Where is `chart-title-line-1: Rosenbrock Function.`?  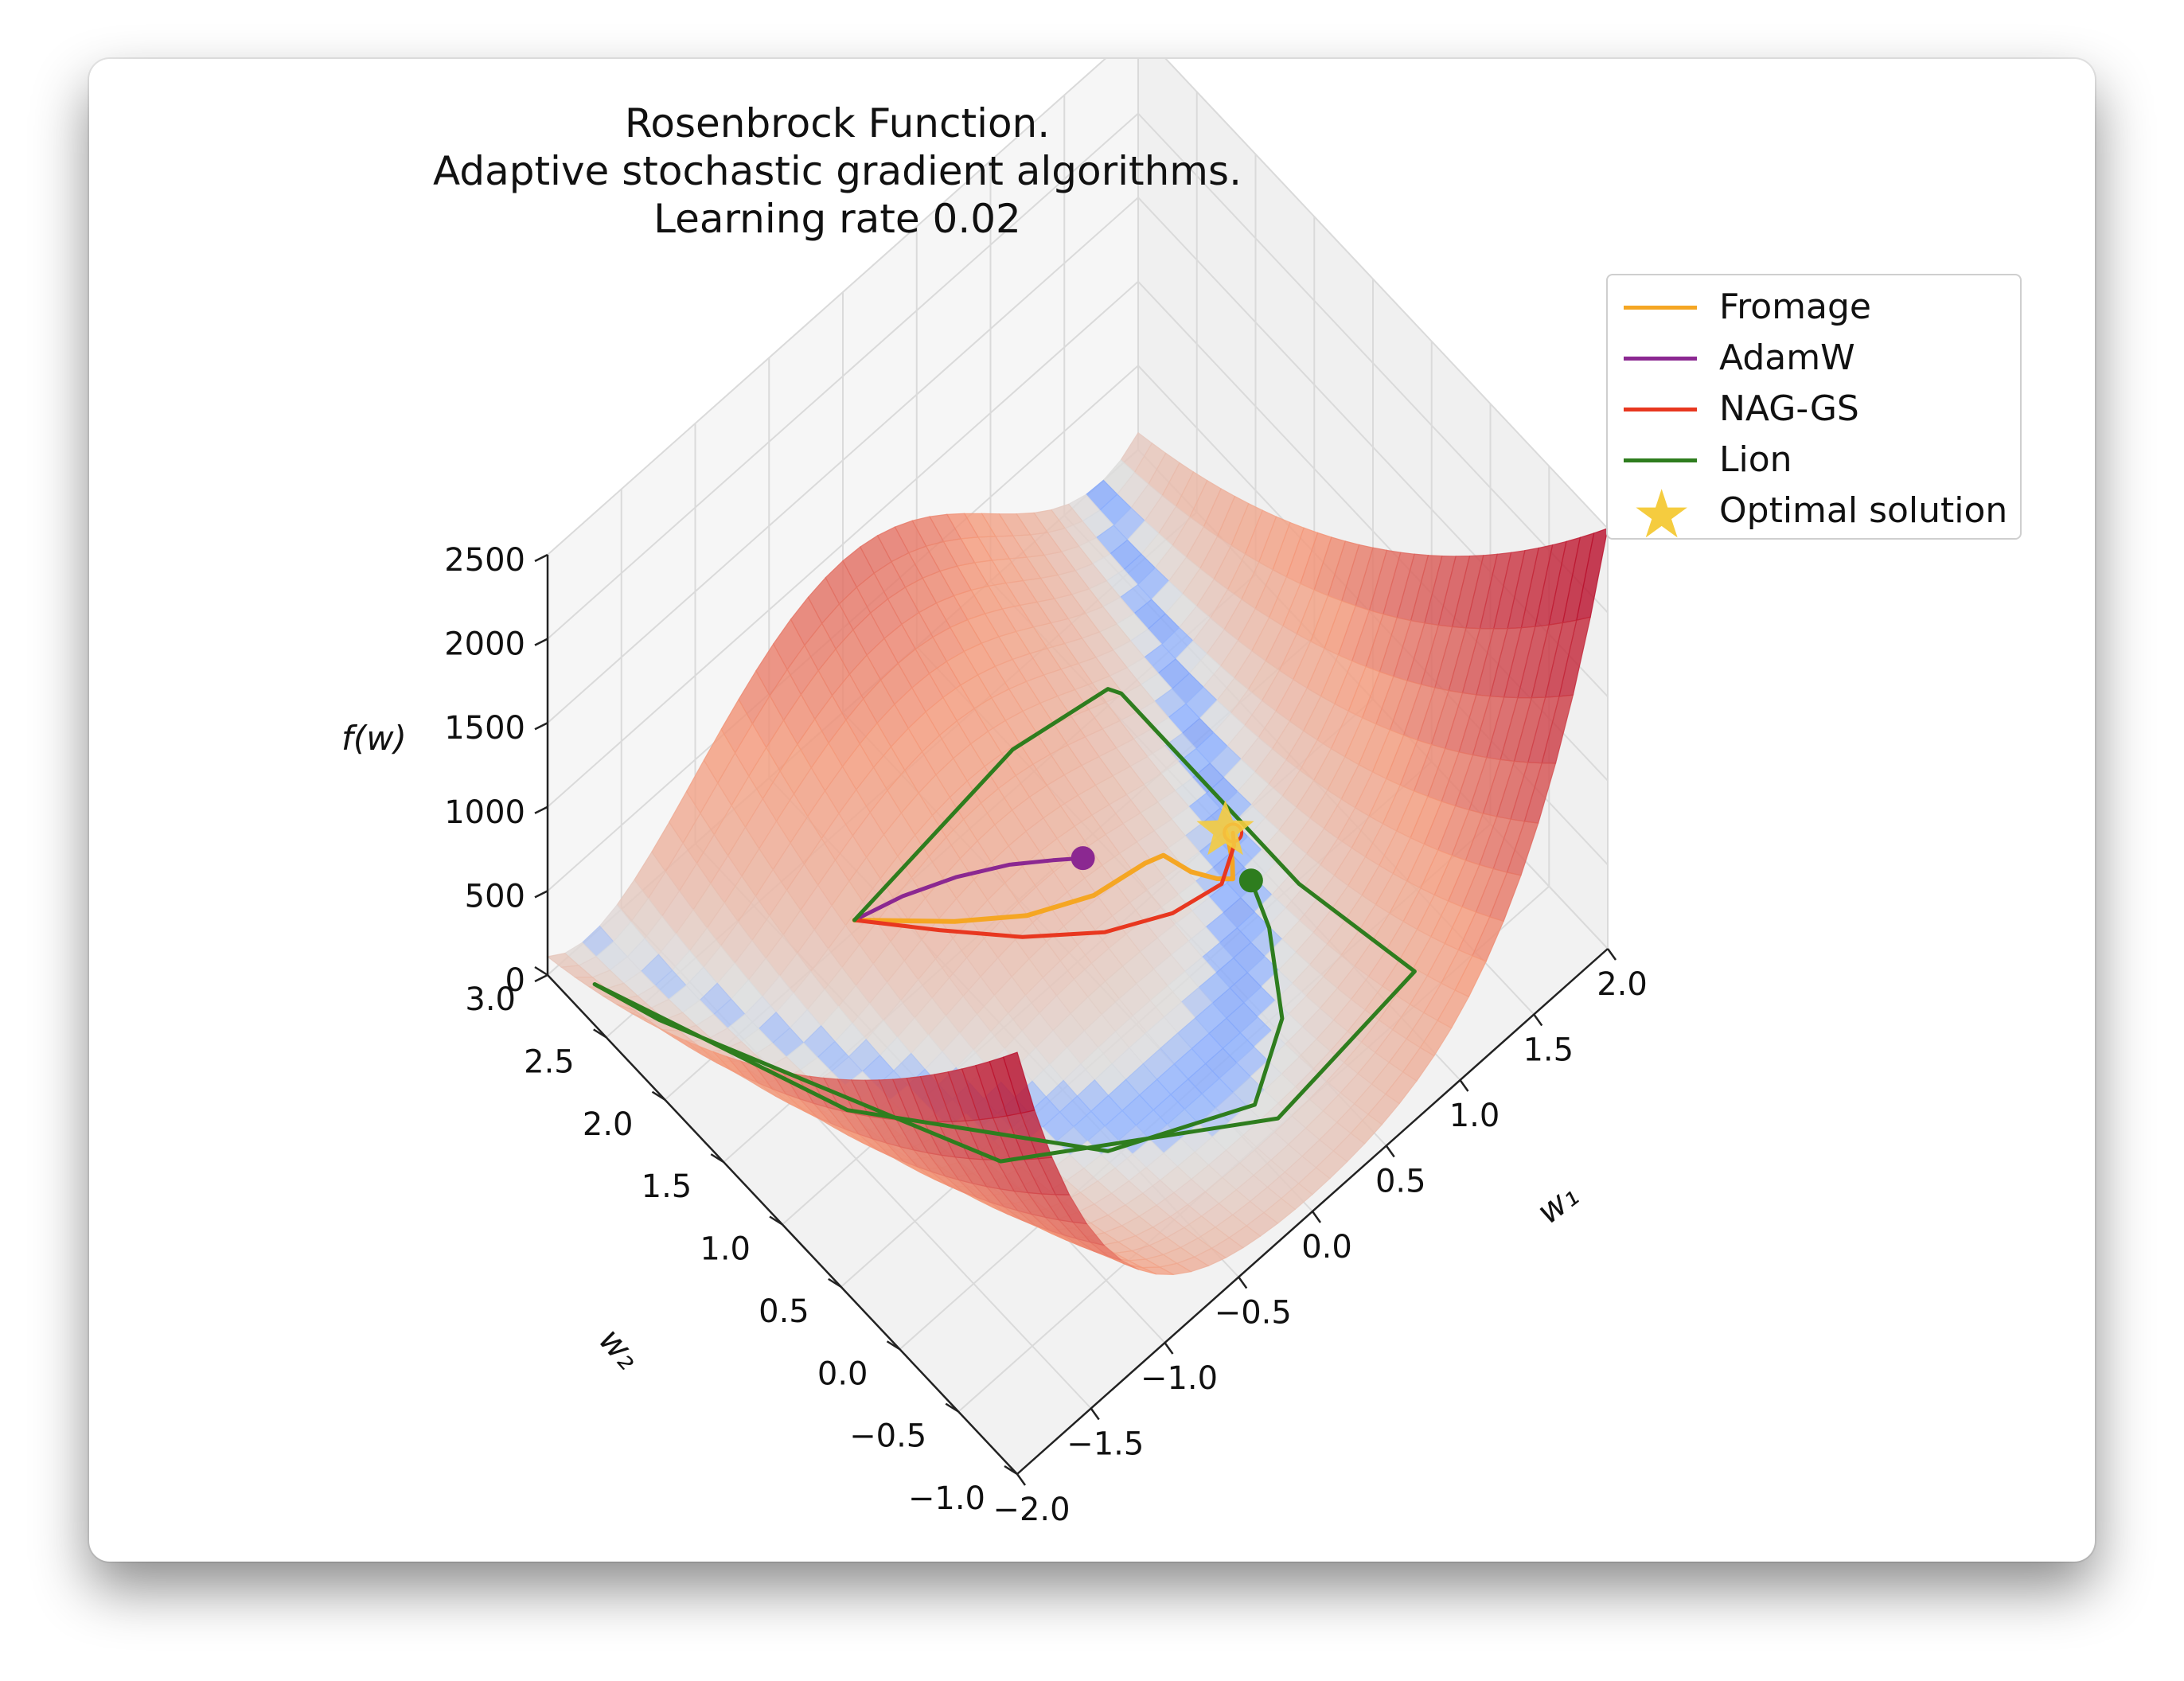 chart-title-line-1: Rosenbrock Function. is located at coordinates (838, 123).